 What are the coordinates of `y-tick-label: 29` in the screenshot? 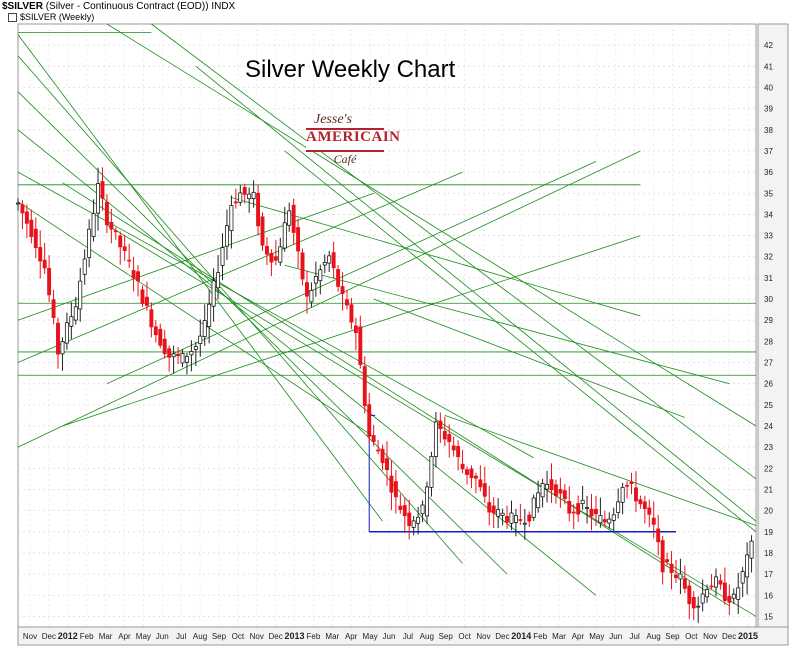 It's located at (768, 320).